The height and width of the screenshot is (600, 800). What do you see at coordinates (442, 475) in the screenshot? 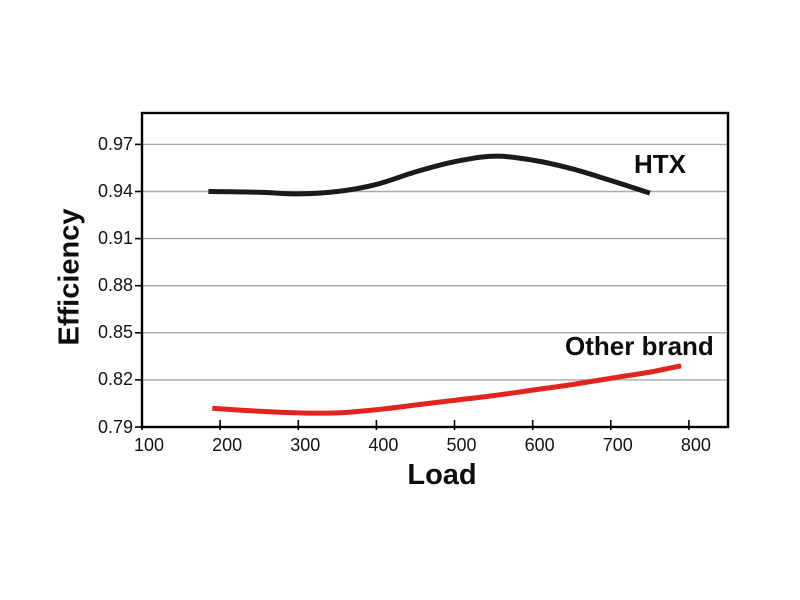
I see `x-axis-title: Load` at bounding box center [442, 475].